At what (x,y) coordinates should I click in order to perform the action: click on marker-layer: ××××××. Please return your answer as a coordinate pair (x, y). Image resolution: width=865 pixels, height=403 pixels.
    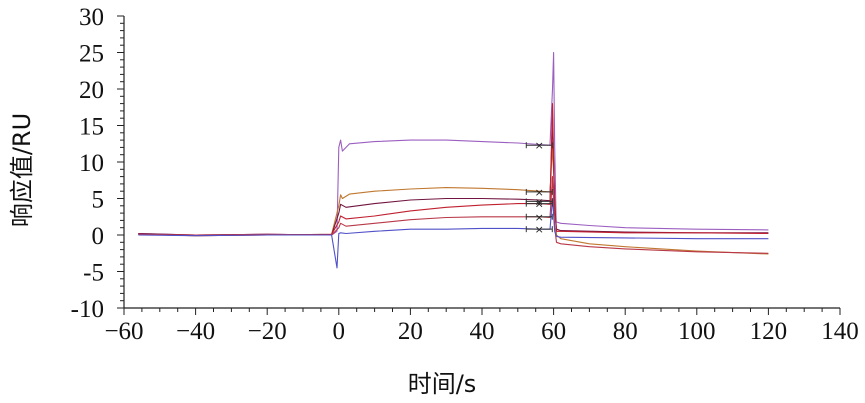
    Looking at the image, I should click on (539, 187).